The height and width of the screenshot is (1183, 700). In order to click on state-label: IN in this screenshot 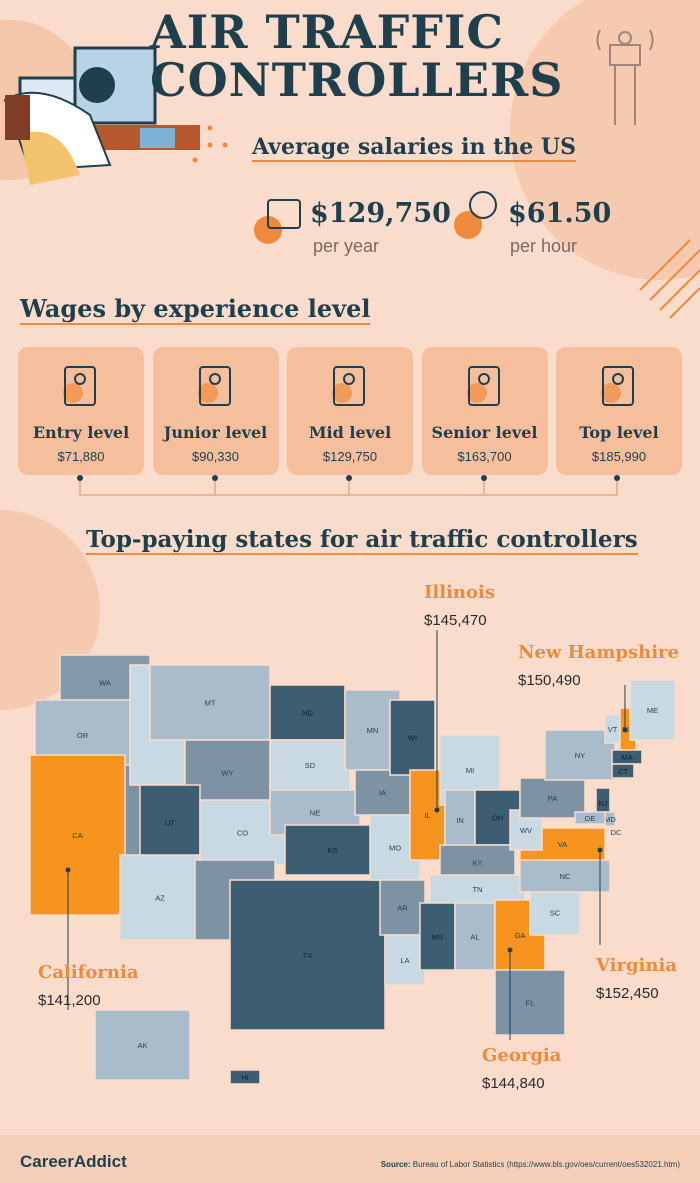, I will do `click(460, 820)`.